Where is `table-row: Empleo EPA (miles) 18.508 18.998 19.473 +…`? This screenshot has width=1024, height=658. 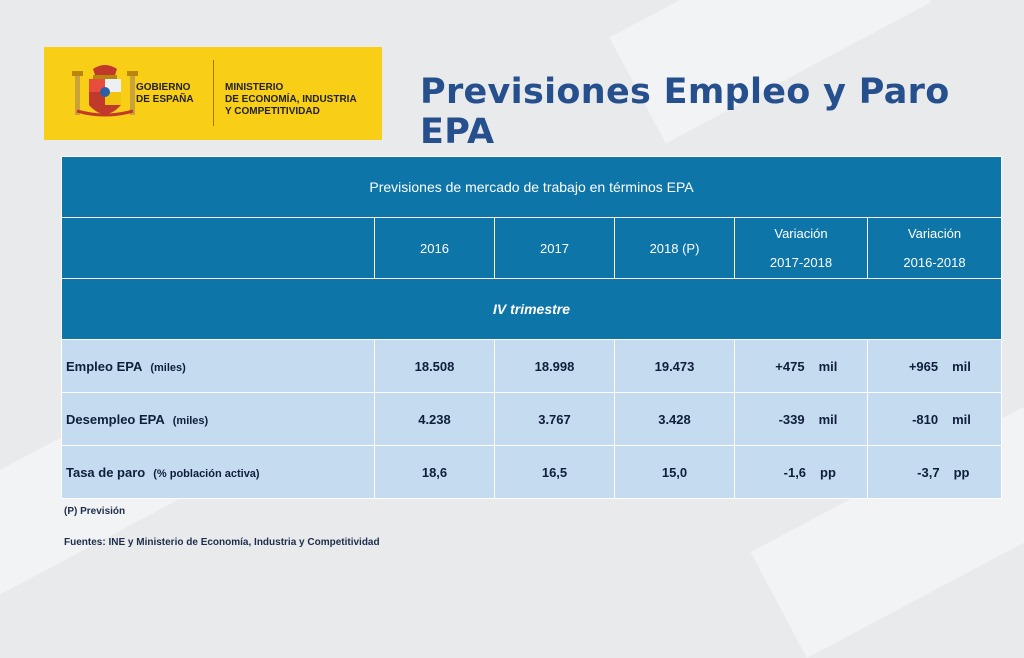
table-row: Empleo EPA (miles) 18.508 18.998 19.473 +… is located at coordinates (532, 366).